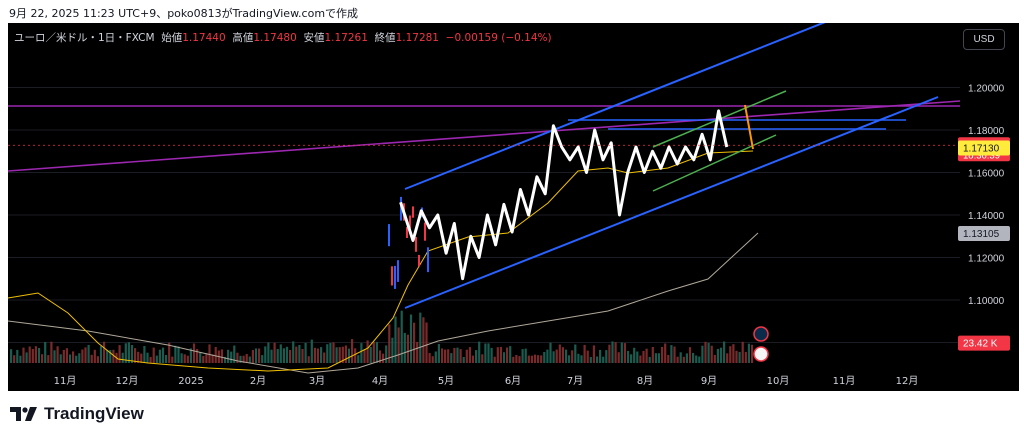  What do you see at coordinates (980, 344) in the screenshot?
I see `price-badge-label: 23.42 K` at bounding box center [980, 344].